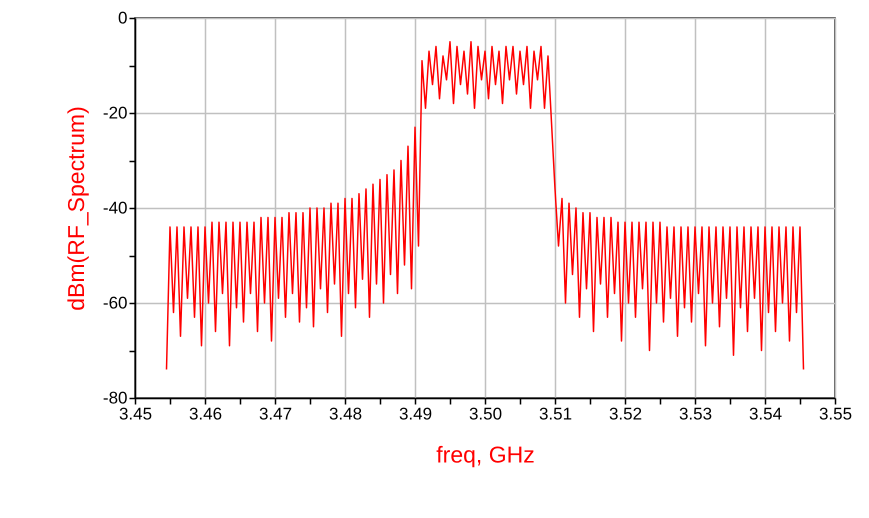 The width and height of the screenshot is (869, 518). Describe the element at coordinates (485, 414) in the screenshot. I see `x-tick-label: 3.50` at that location.